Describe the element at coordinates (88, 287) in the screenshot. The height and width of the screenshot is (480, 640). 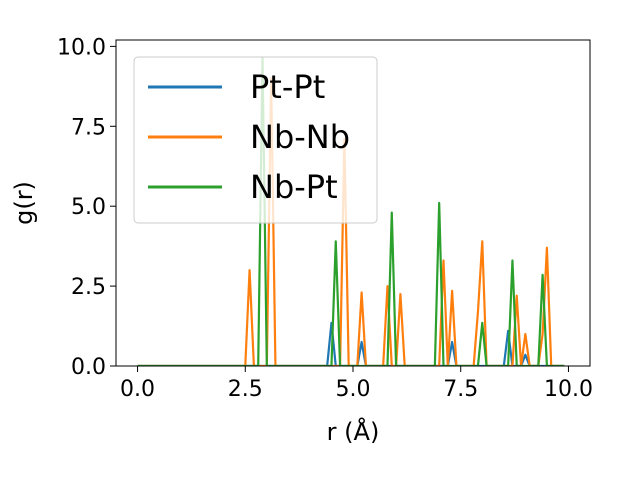
I see `y-tick-label: 2.5` at that location.